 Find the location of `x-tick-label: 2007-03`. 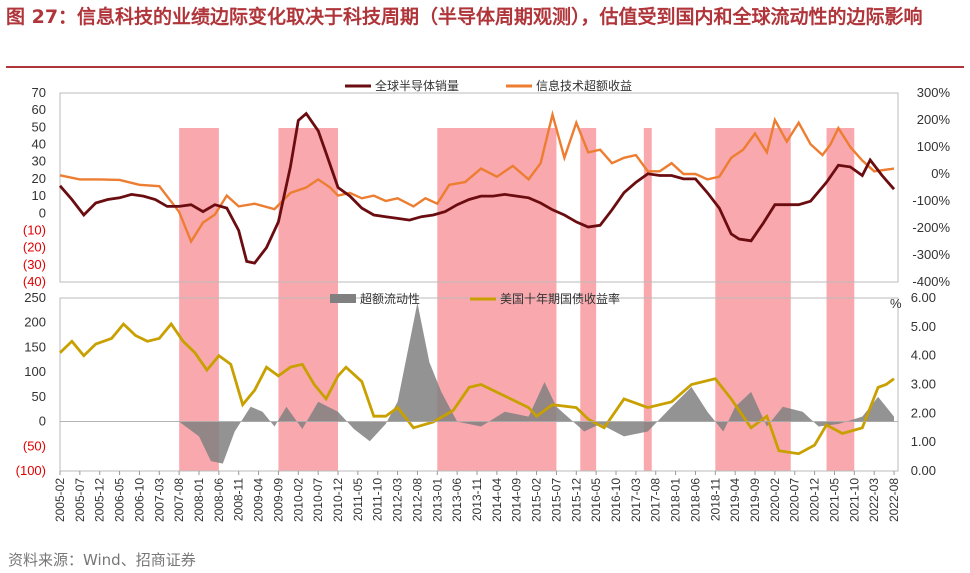

x-tick-label: 2007-03 is located at coordinates (159, 500).